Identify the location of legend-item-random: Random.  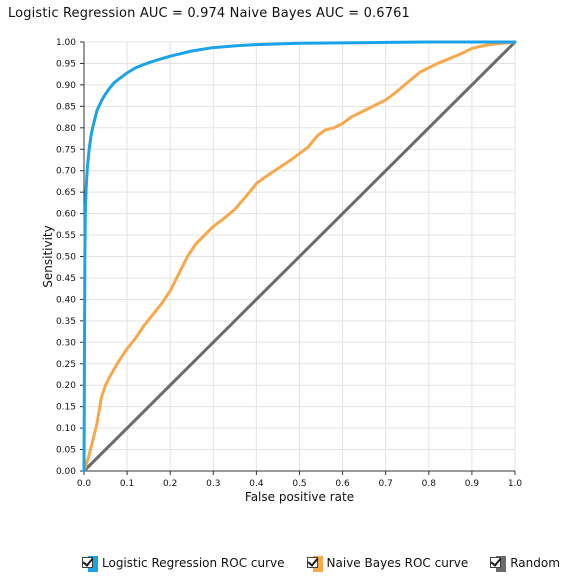
(525, 563).